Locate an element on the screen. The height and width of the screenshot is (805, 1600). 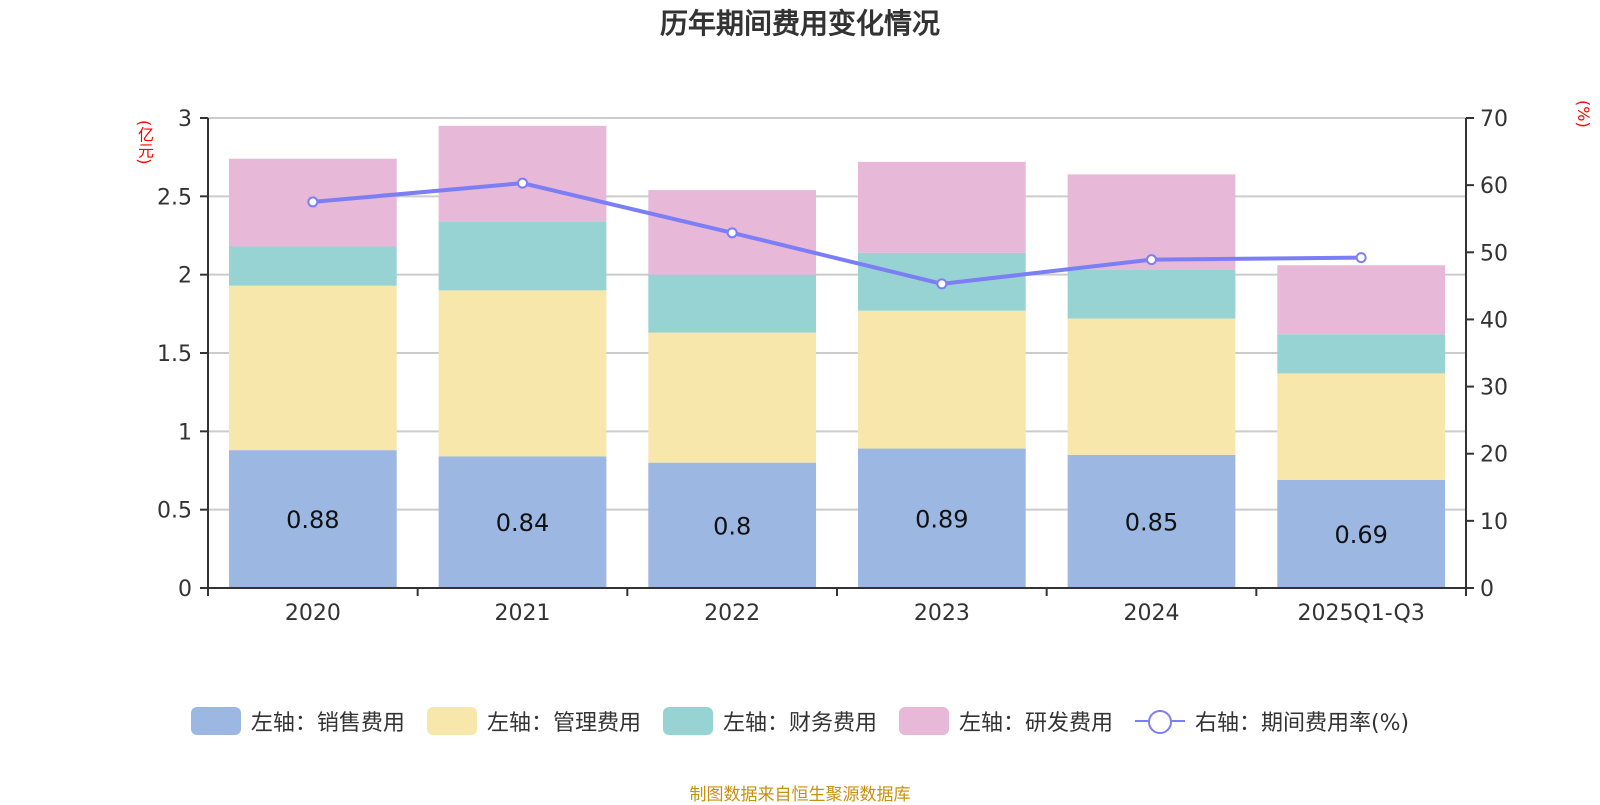
right-axis-tick-label: 40 is located at coordinates (1494, 320).